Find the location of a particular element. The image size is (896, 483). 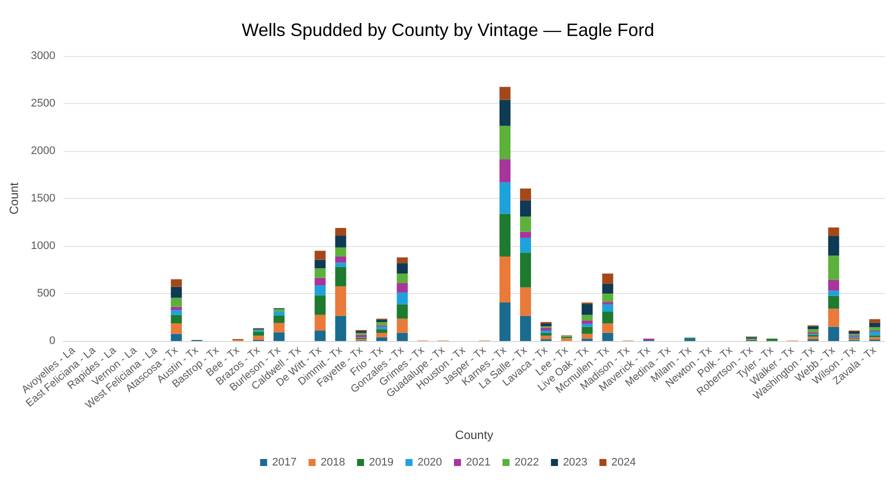

y-tick-label: 2000 is located at coordinates (43, 151).